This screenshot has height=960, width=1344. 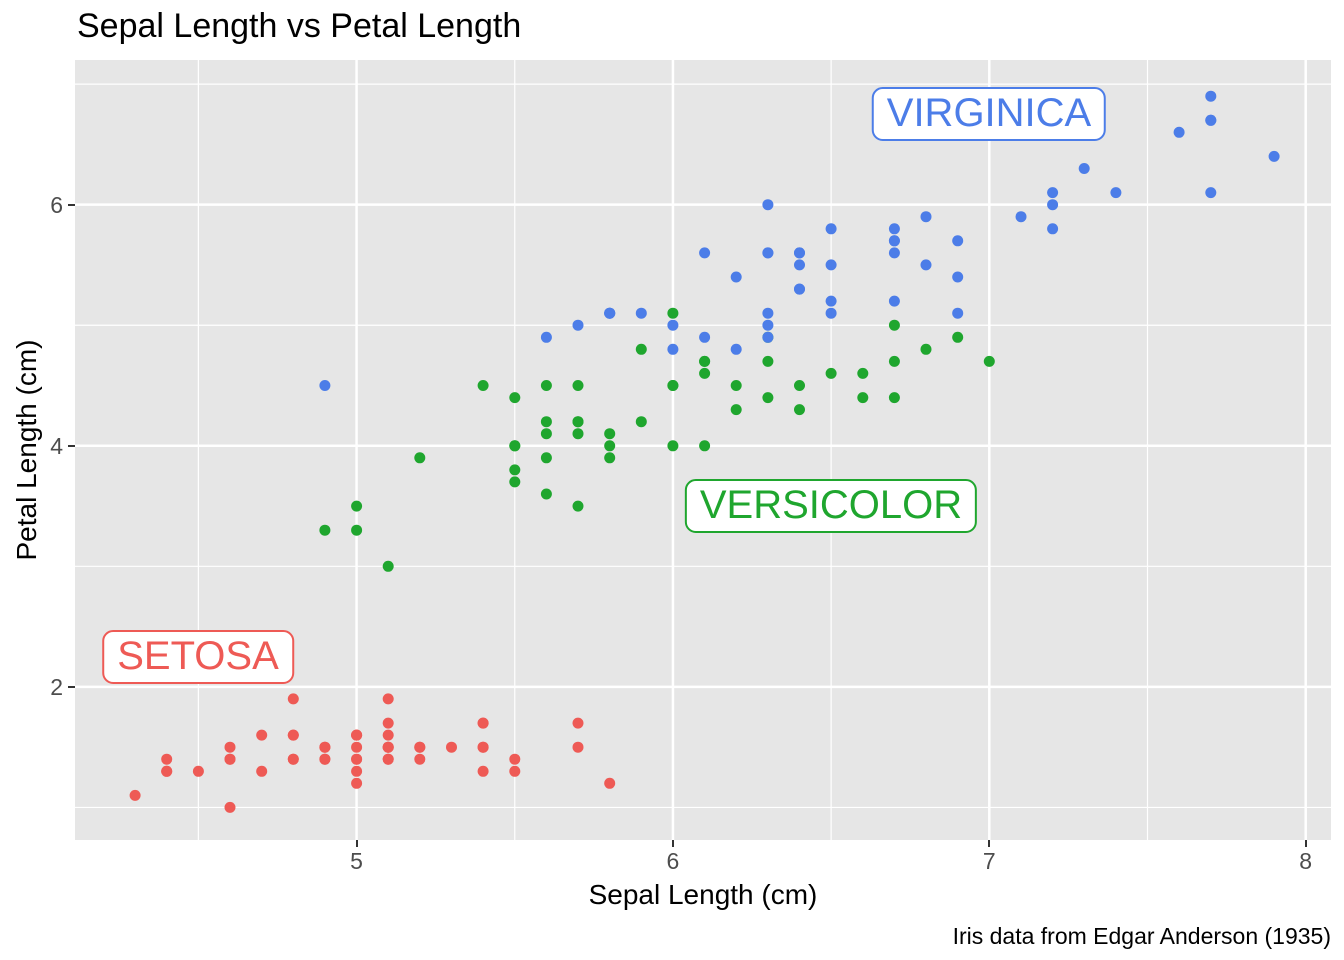 I want to click on caption: Iris data from Edgar Anderson (1935), so click(x=1141, y=936).